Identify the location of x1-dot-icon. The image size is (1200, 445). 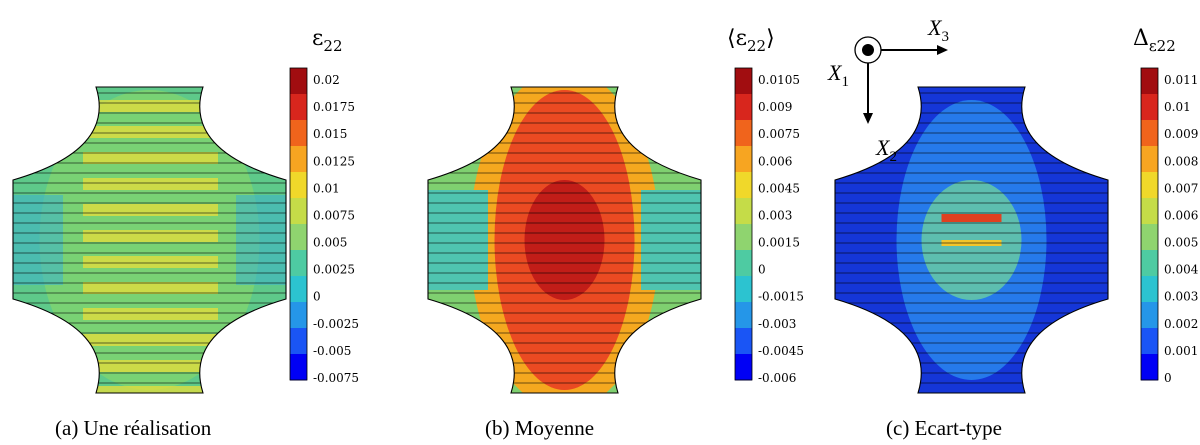
(868, 50).